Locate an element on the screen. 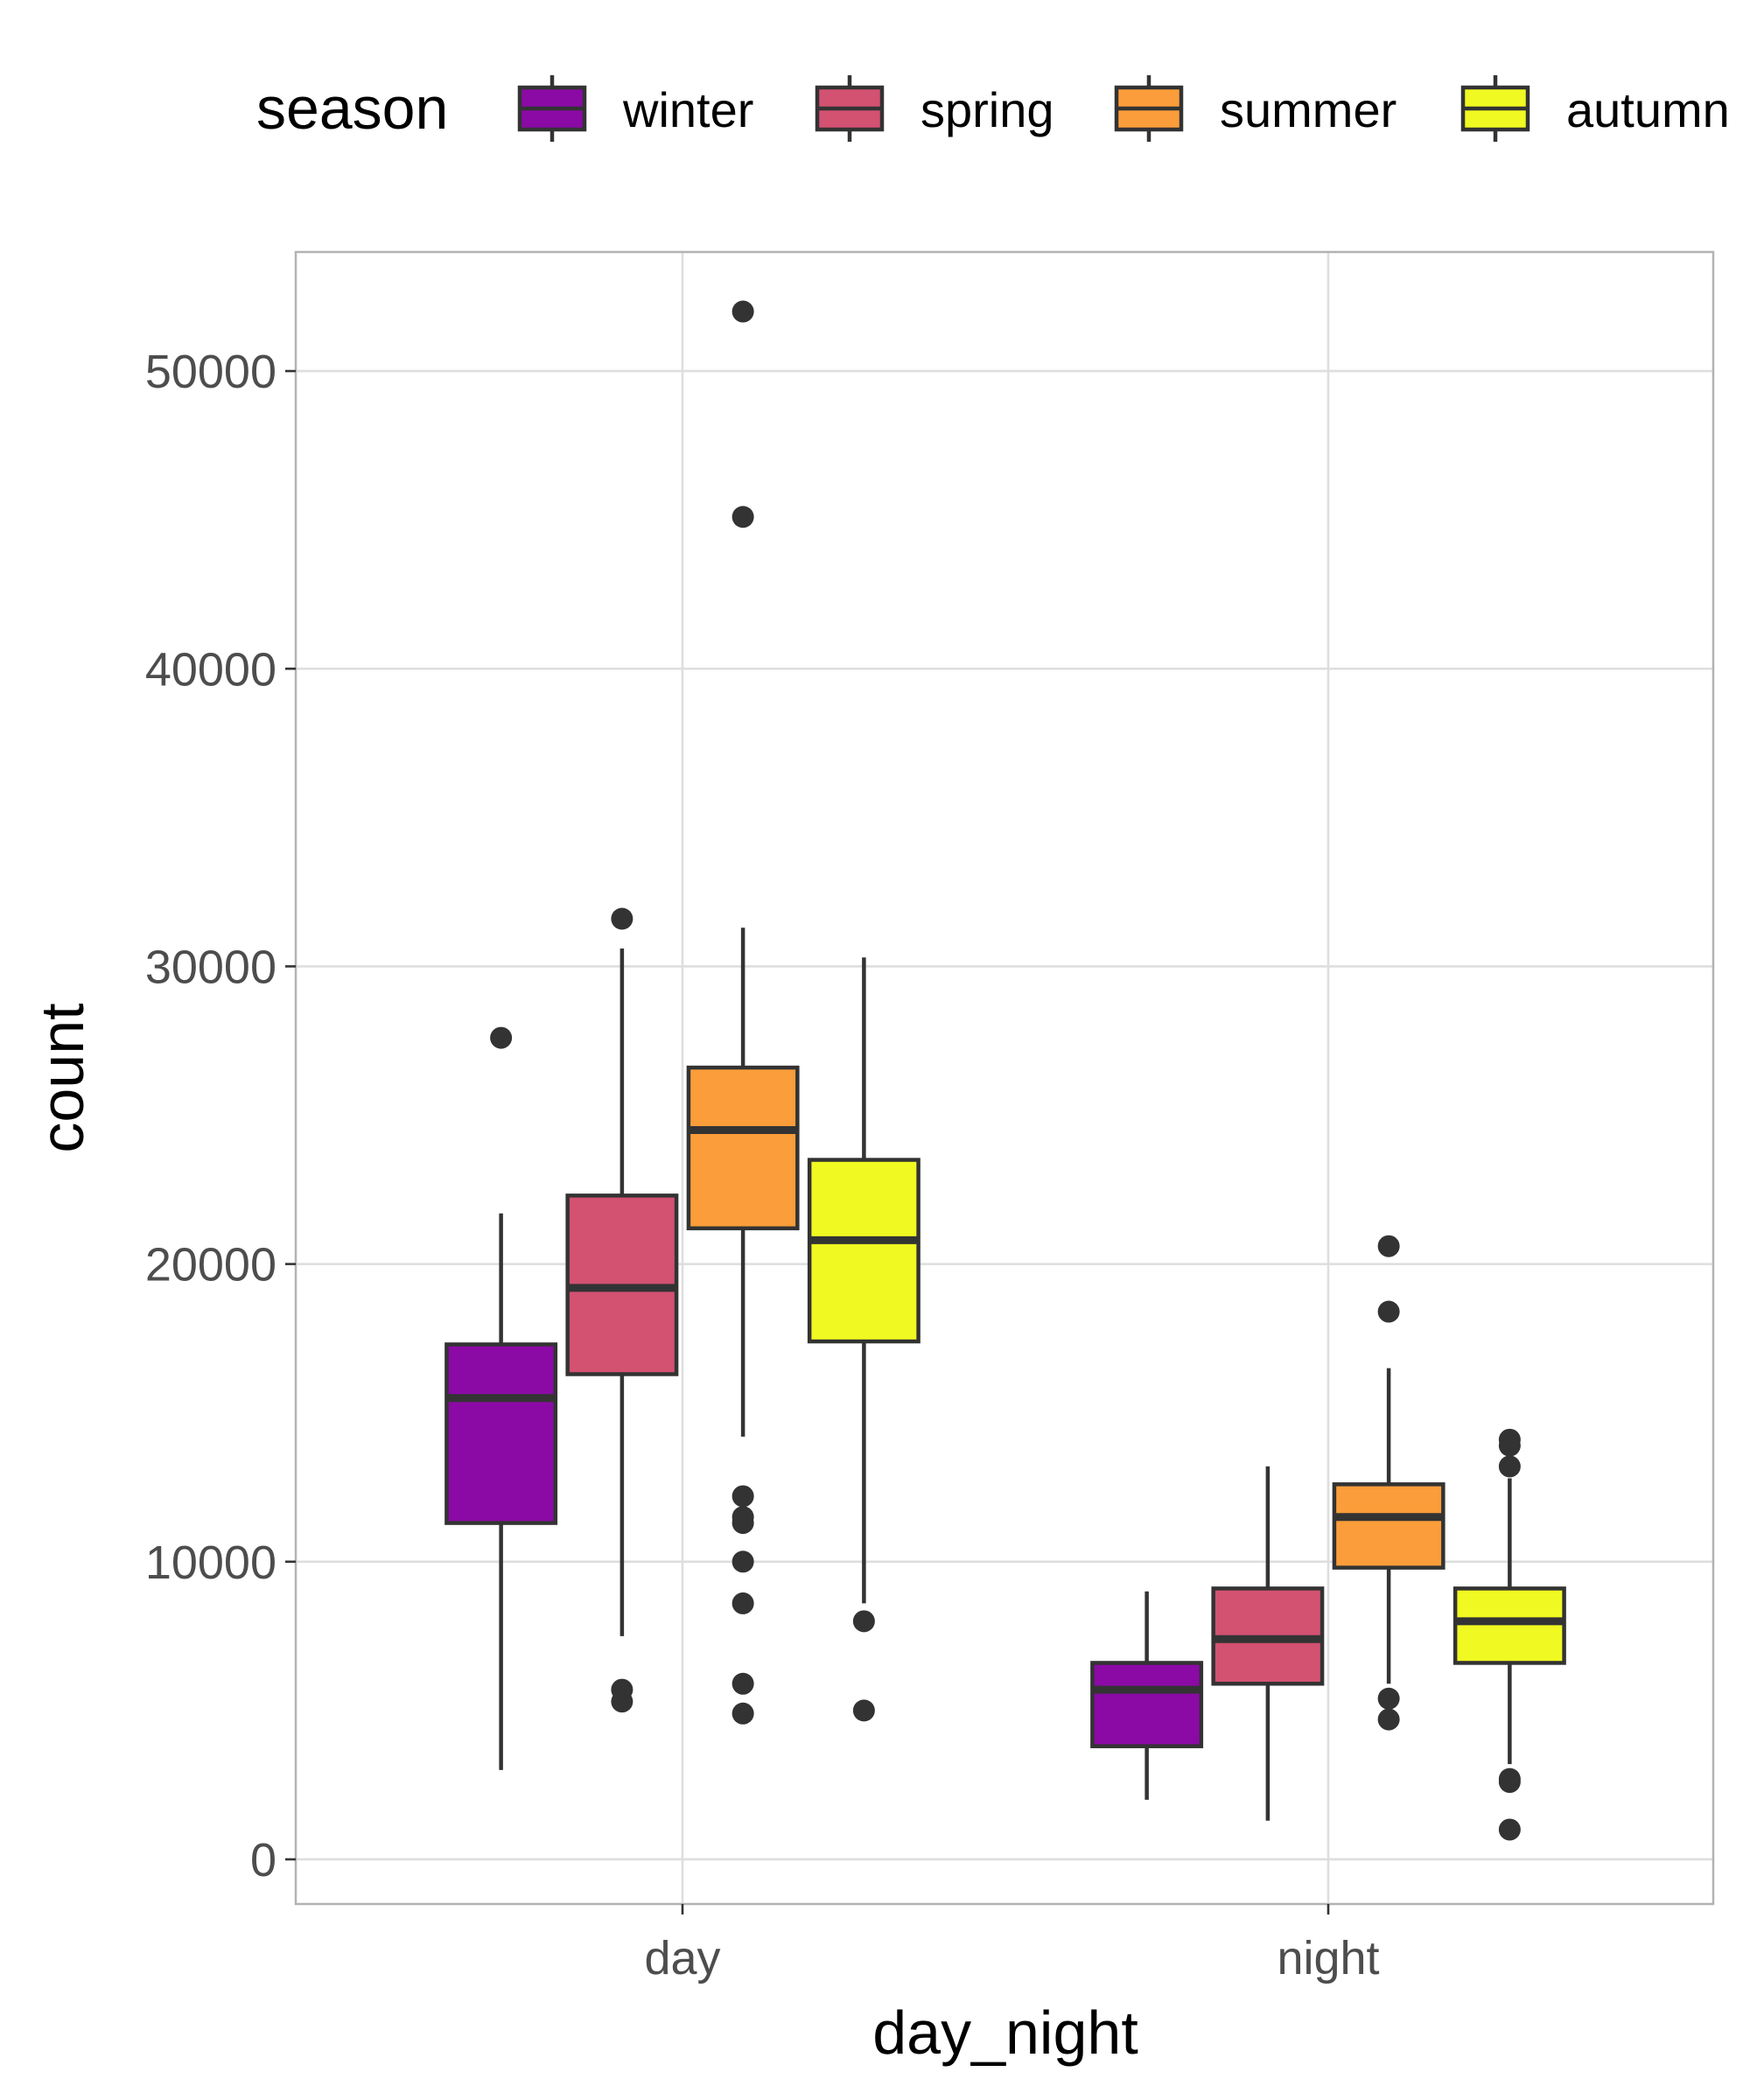  box-winter-day is located at coordinates (501, 1398).